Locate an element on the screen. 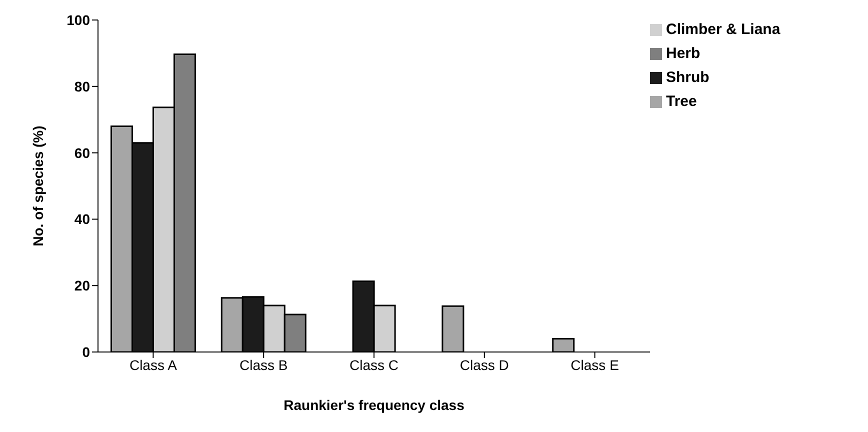  x-axis-title: Raunkier's frequency class is located at coordinates (374, 405).